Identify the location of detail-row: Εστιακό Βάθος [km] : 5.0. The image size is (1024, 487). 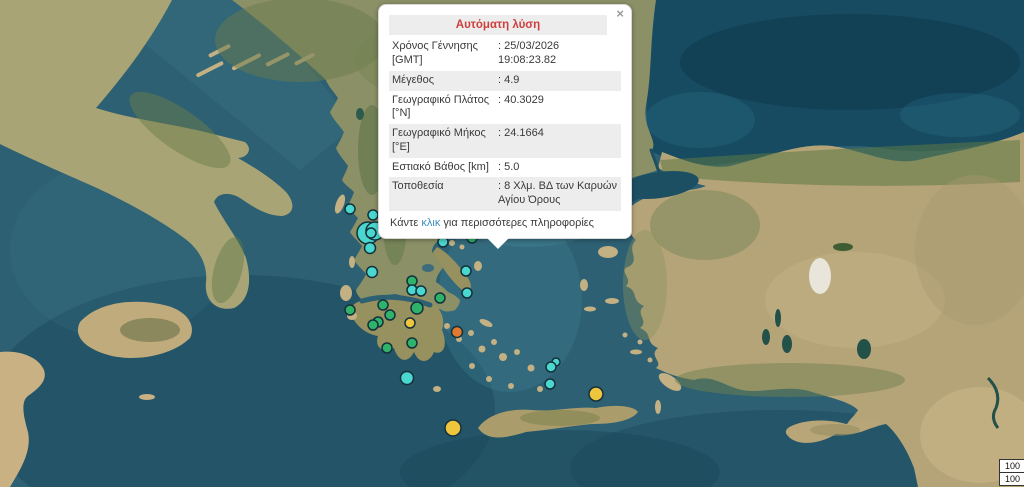
(505, 168).